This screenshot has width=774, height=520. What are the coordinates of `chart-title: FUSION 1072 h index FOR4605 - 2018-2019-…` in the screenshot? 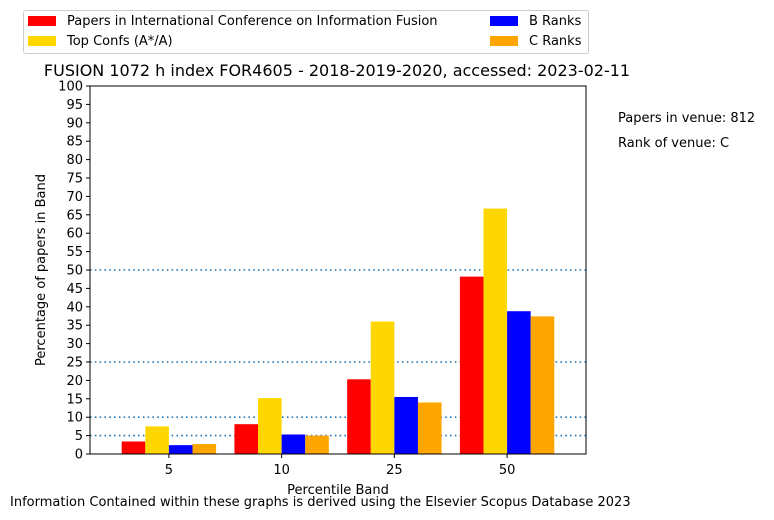 It's located at (337, 70).